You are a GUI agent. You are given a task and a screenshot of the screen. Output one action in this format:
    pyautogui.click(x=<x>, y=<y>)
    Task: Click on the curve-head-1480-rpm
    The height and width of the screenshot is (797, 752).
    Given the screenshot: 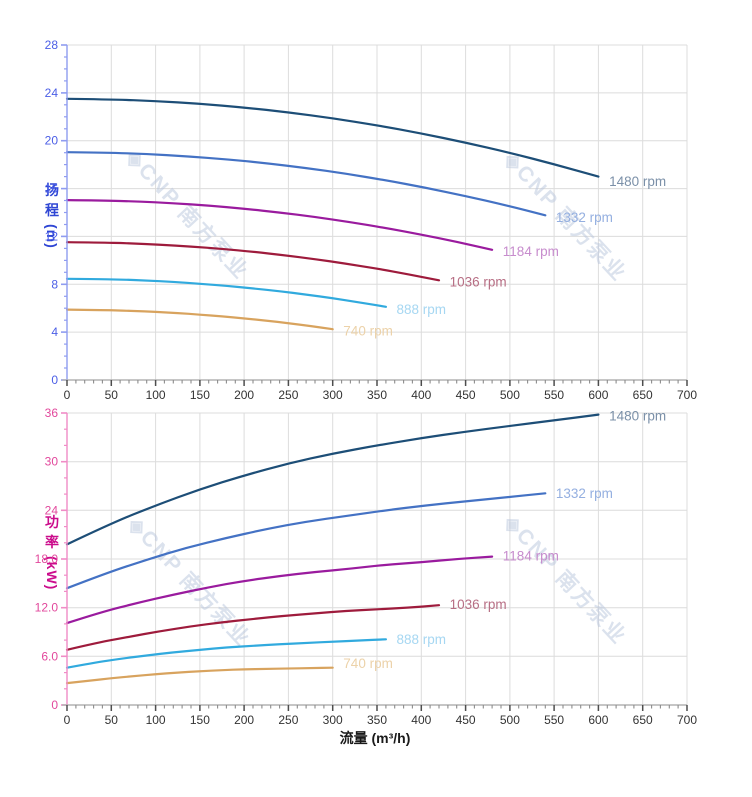 What is the action you would take?
    pyautogui.click(x=332, y=137)
    